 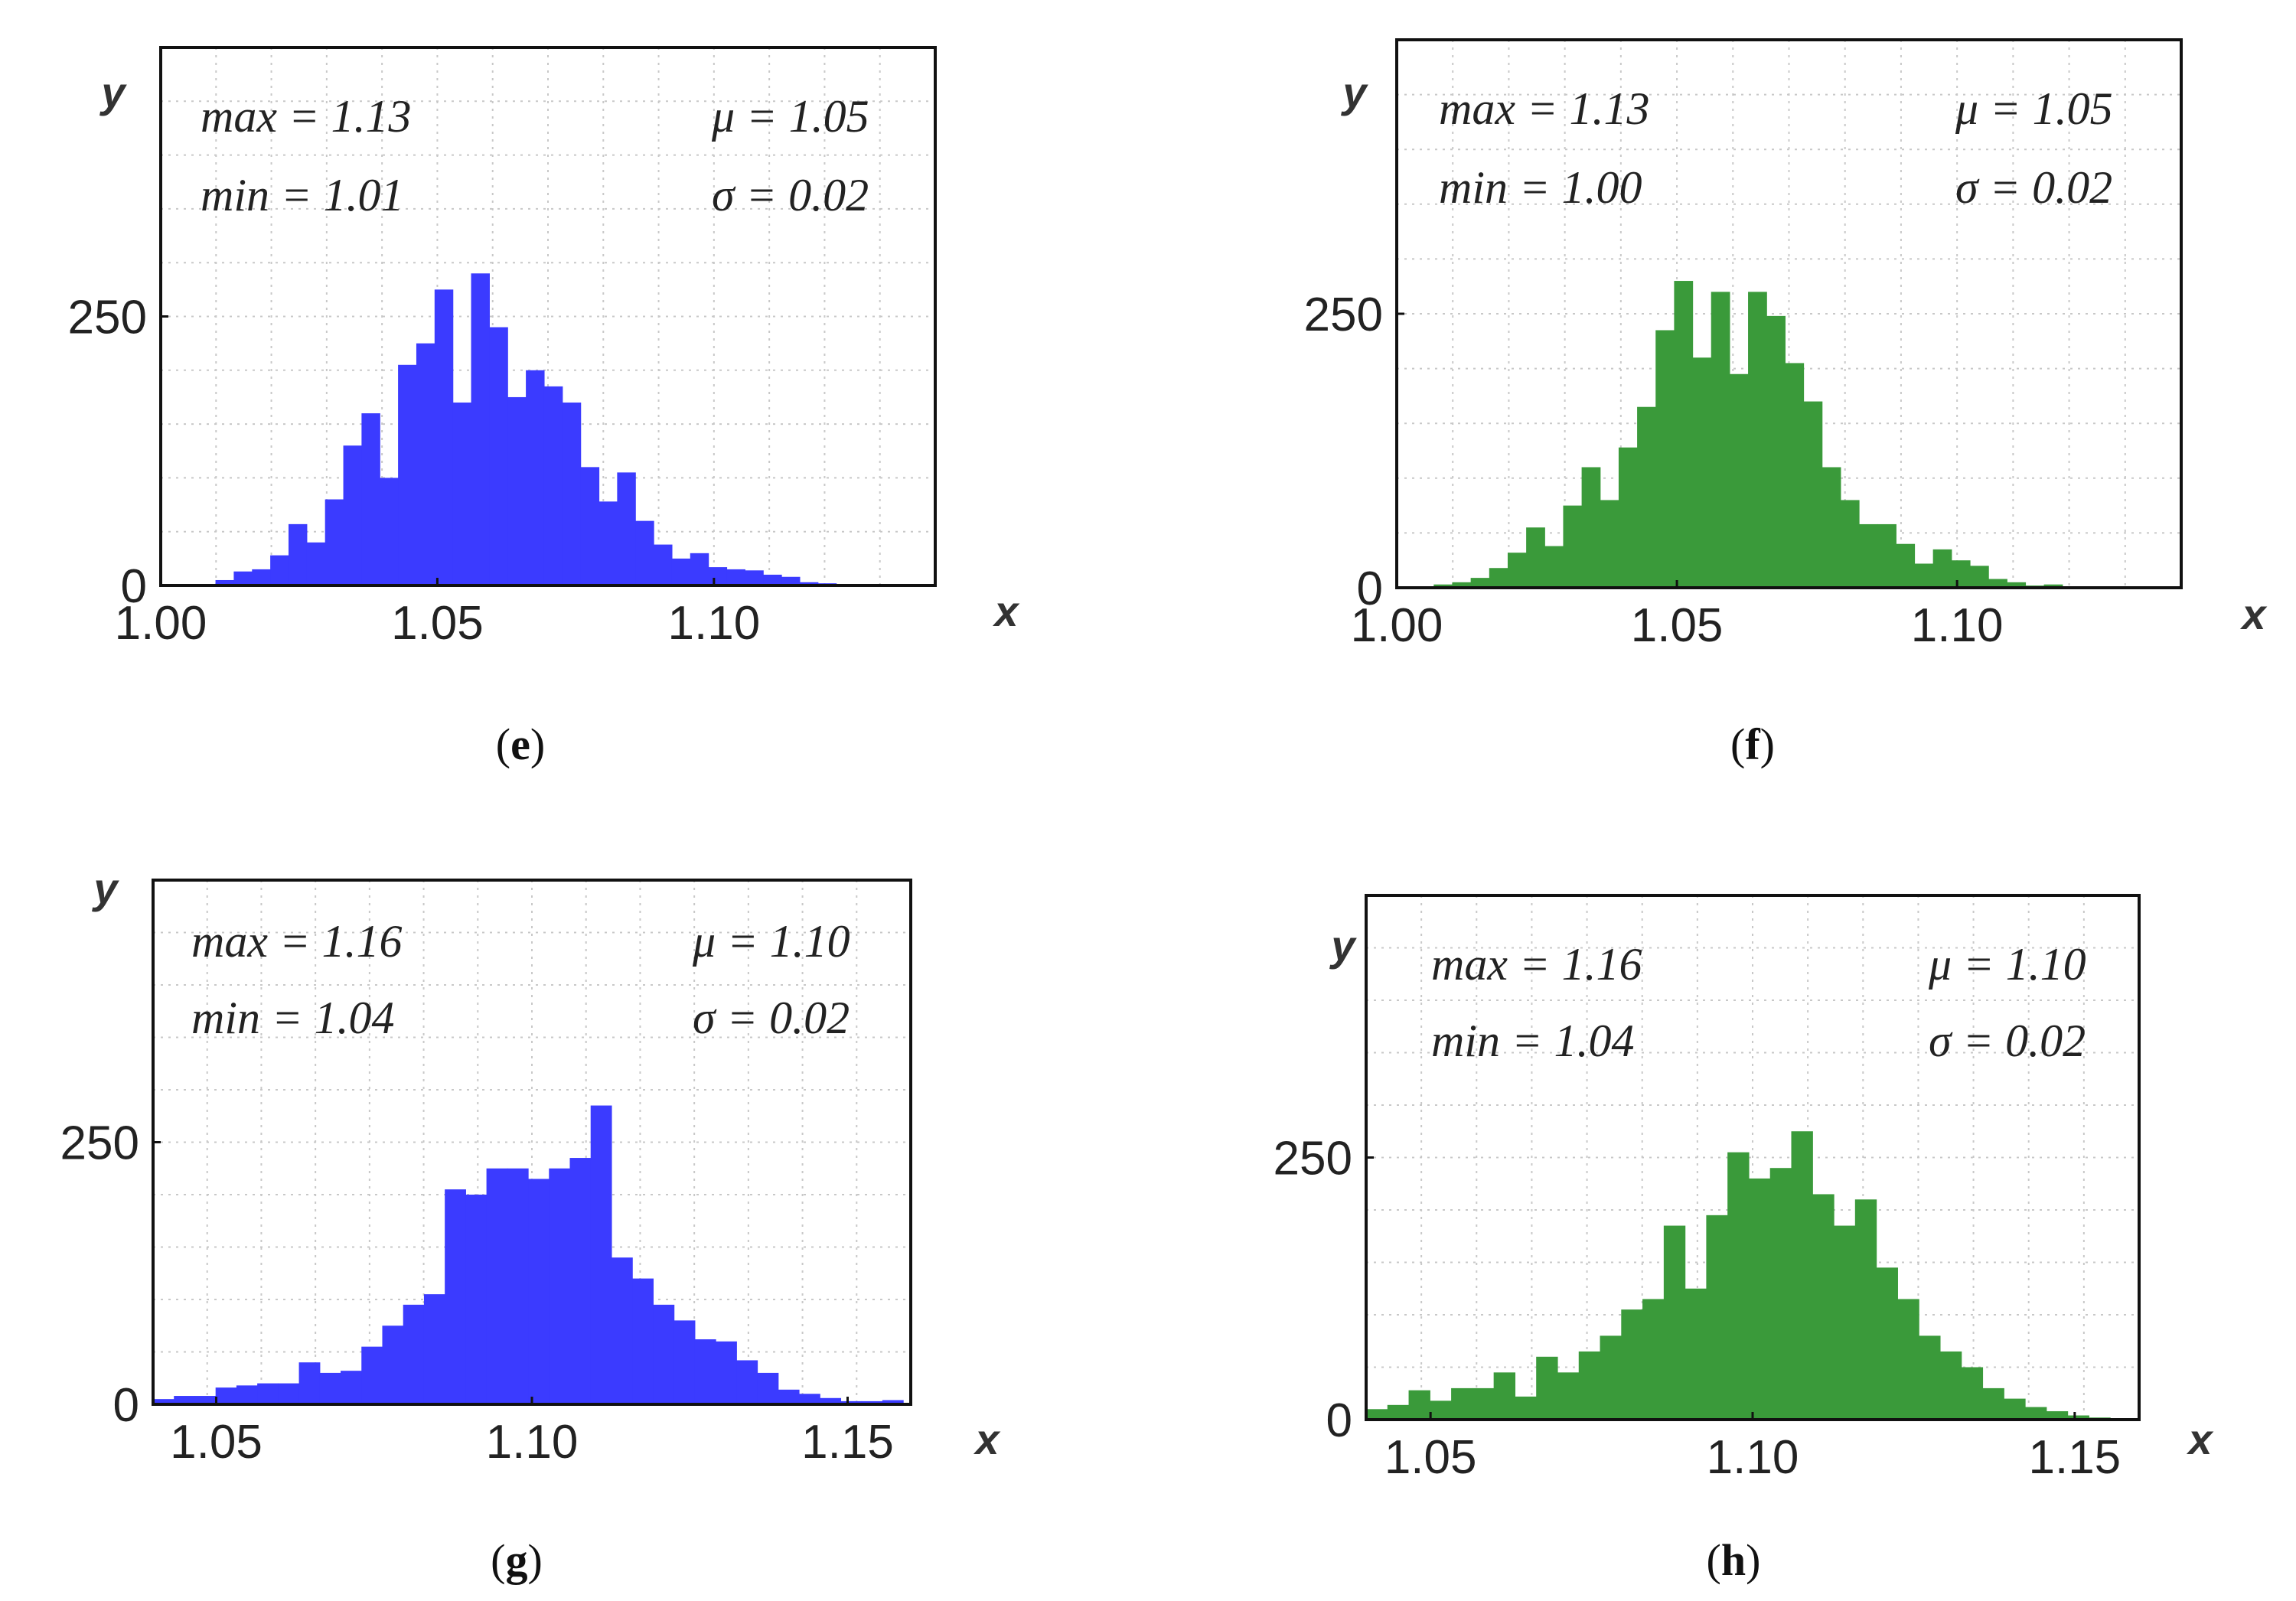 I want to click on stat-annotation-mu: μ = 1.05, so click(x=790, y=116).